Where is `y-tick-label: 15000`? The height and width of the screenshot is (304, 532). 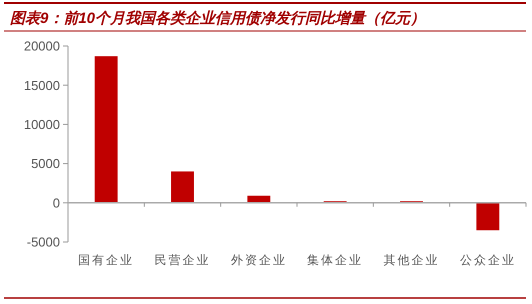
y-tick-label: 15000 is located at coordinates (42, 85).